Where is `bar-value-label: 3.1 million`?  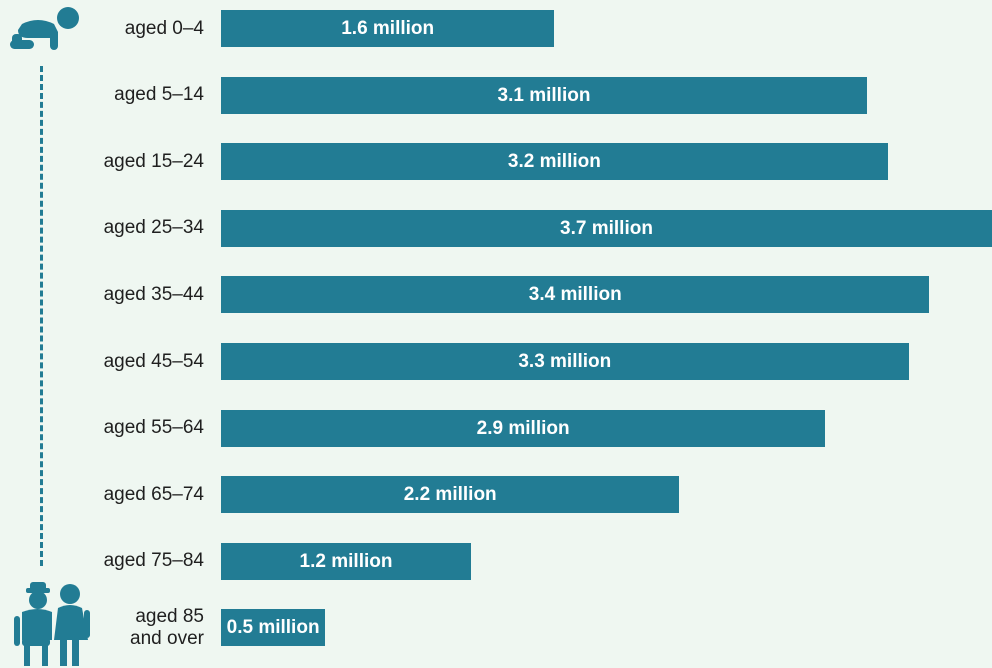 bar-value-label: 3.1 million is located at coordinates (544, 95).